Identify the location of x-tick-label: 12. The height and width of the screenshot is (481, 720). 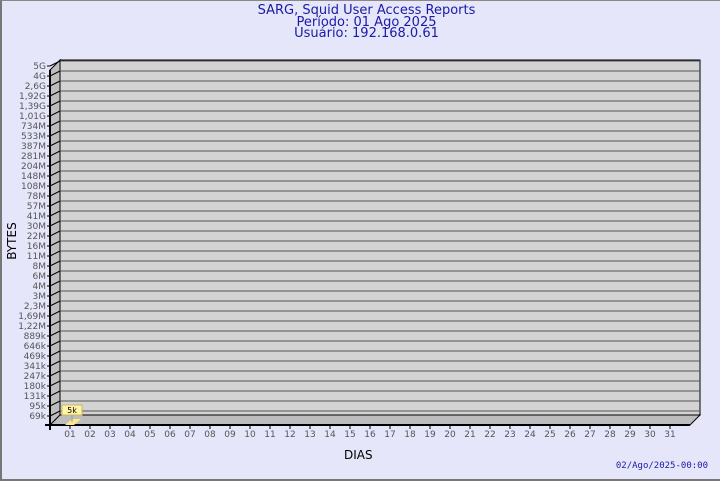
(289, 435).